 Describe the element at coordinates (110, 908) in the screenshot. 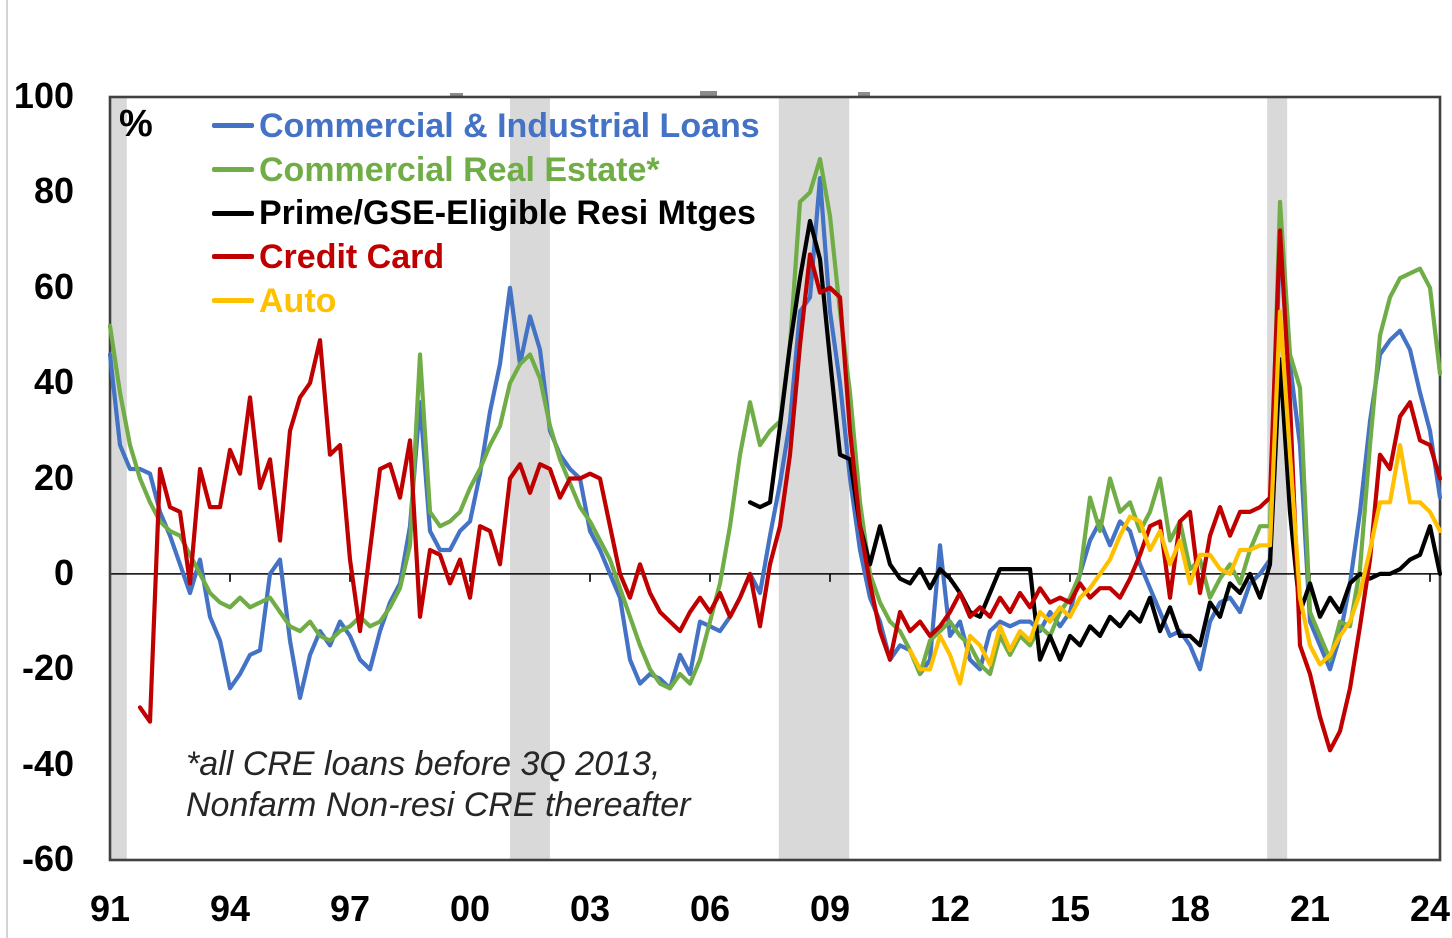

I see `x-axis-label: 91` at that location.